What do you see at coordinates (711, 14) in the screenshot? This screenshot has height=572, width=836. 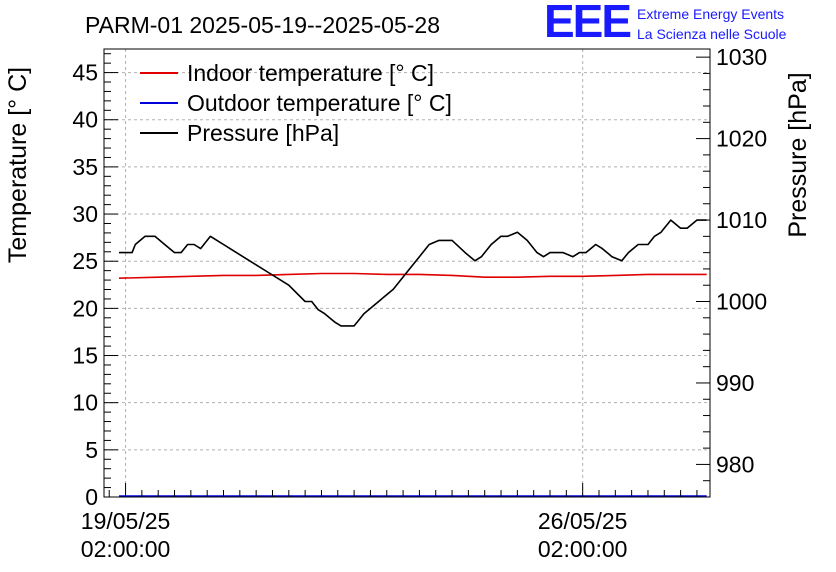 I see `brand-line-1: Extreme Energy Events` at bounding box center [711, 14].